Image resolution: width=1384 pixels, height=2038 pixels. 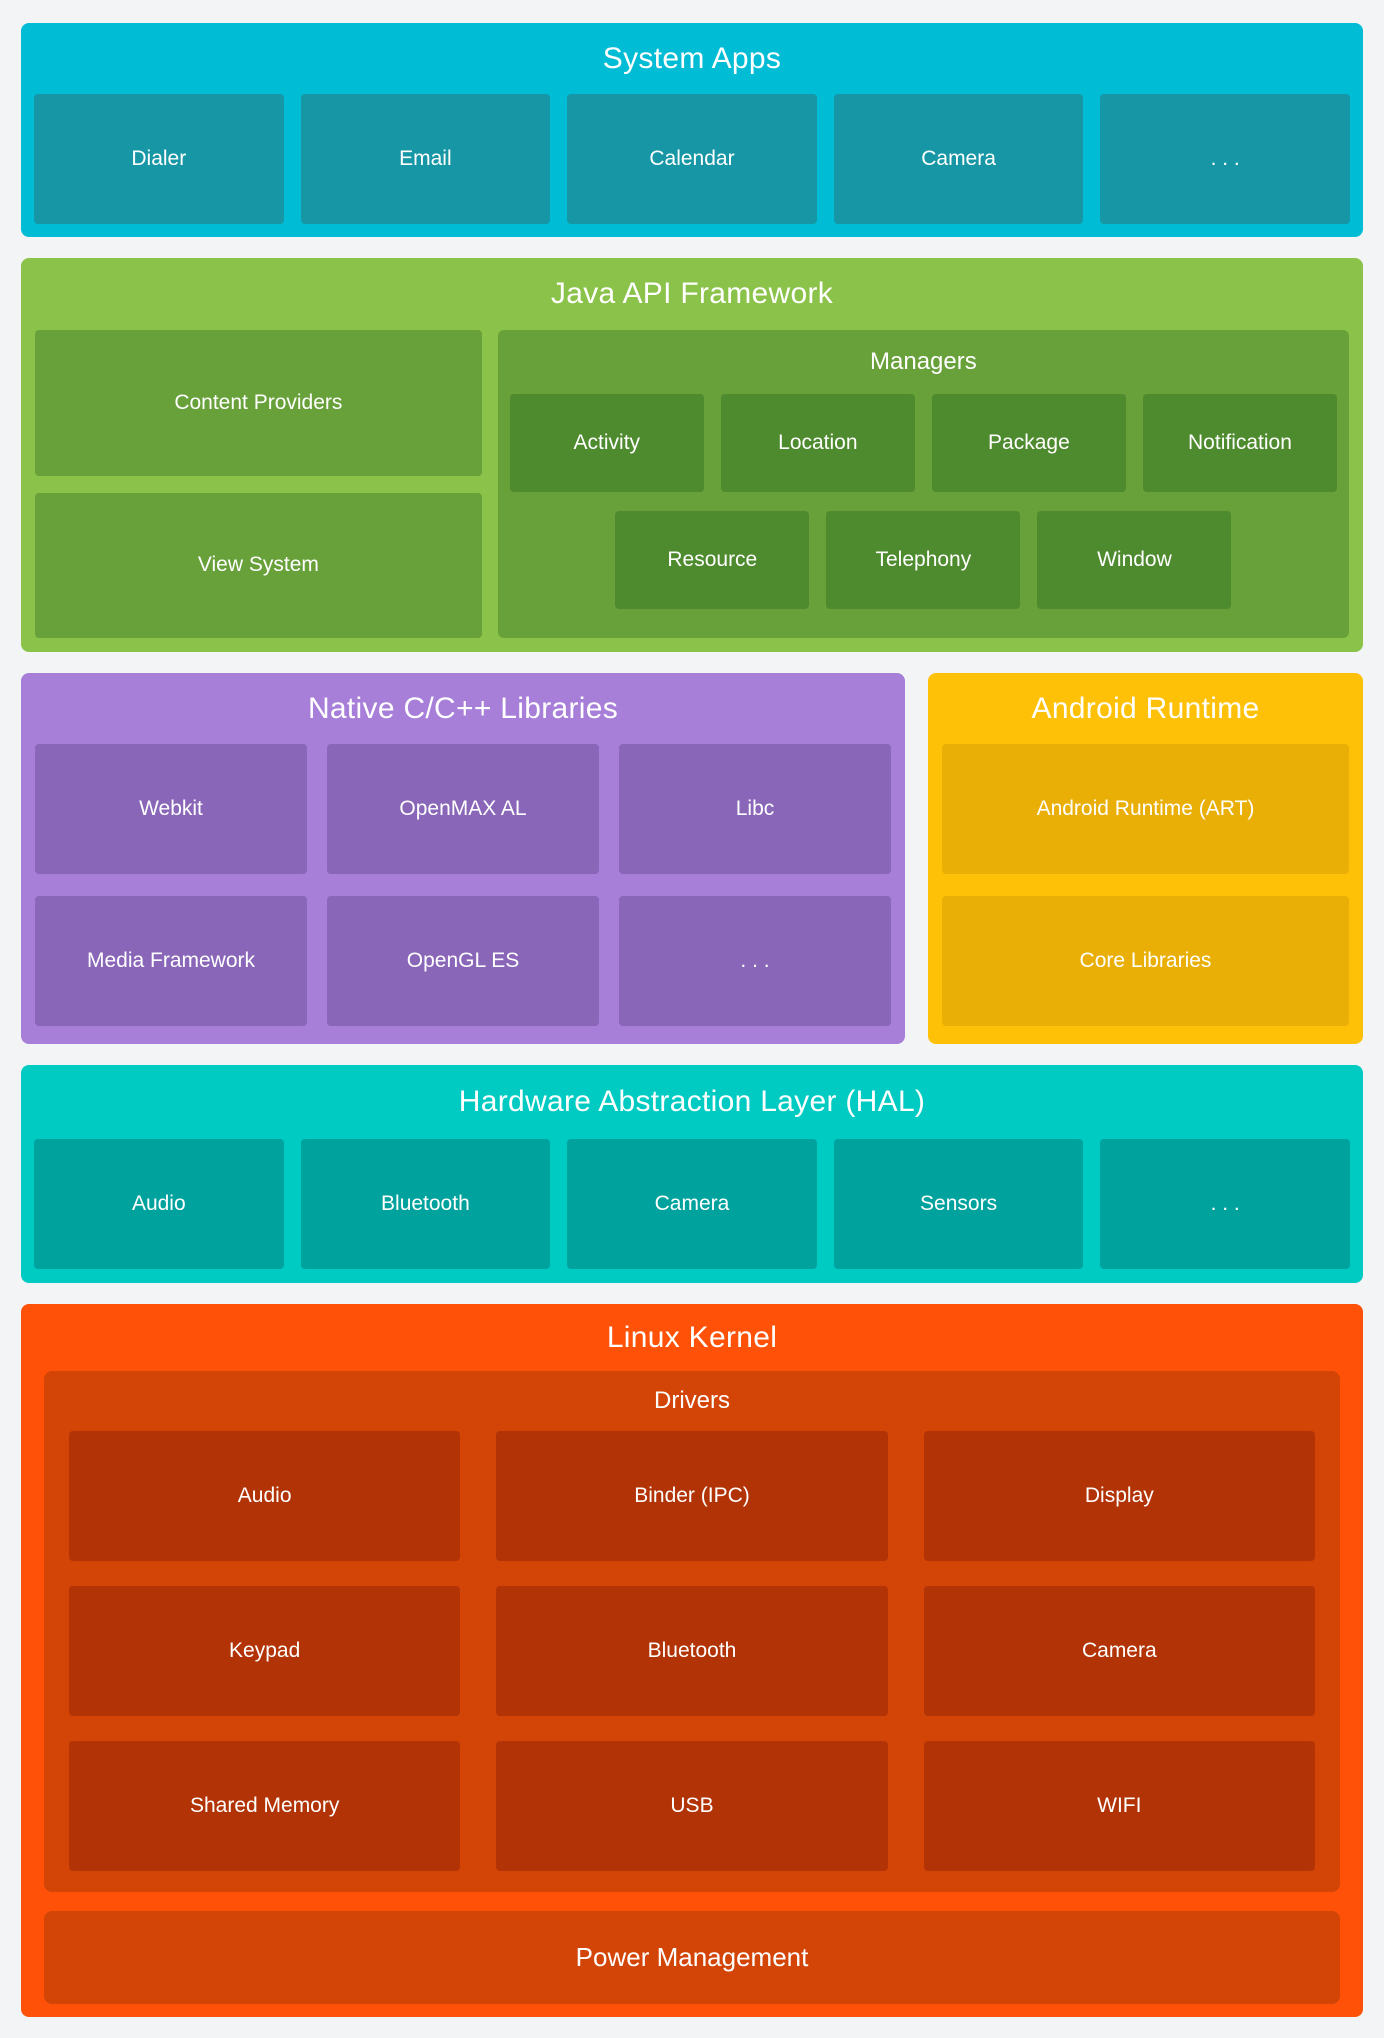 What do you see at coordinates (606, 443) in the screenshot?
I see `box-activity-manager: Activity` at bounding box center [606, 443].